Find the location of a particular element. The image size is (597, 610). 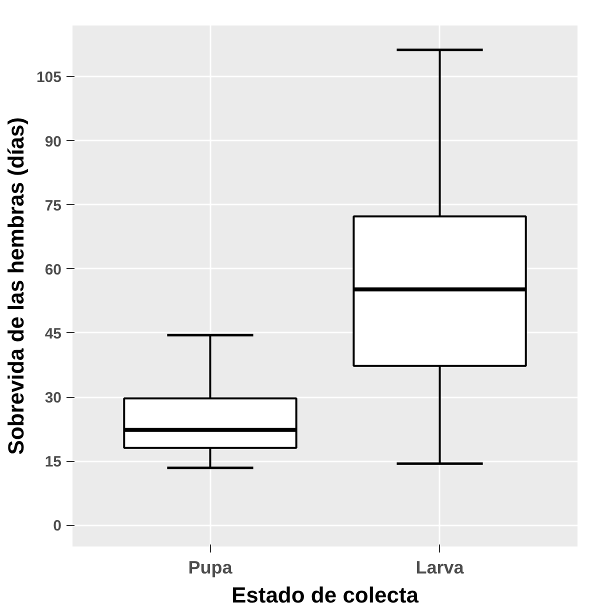

x-tick-label: Pupa is located at coordinates (211, 568).